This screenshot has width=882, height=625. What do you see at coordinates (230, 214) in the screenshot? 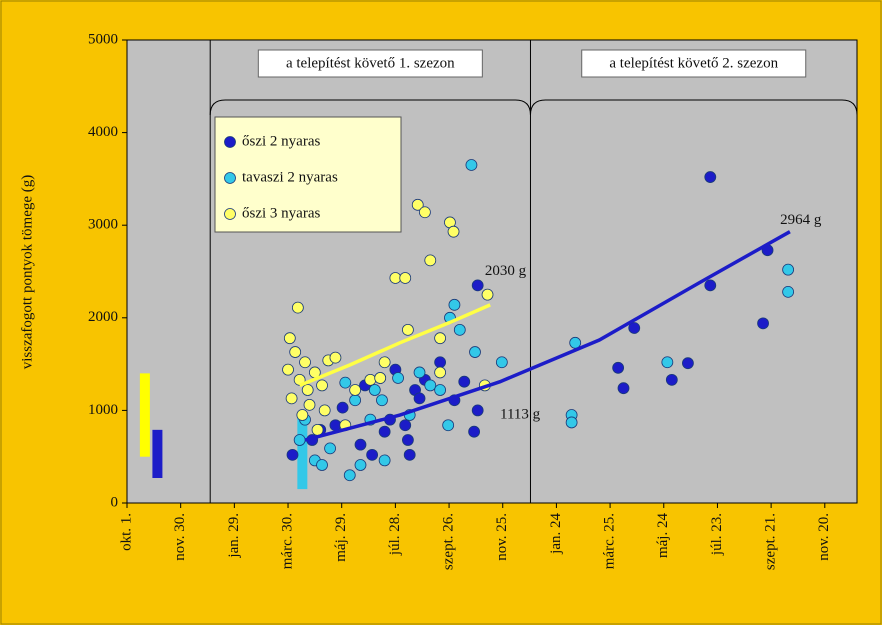
I see `legend-marker` at bounding box center [230, 214].